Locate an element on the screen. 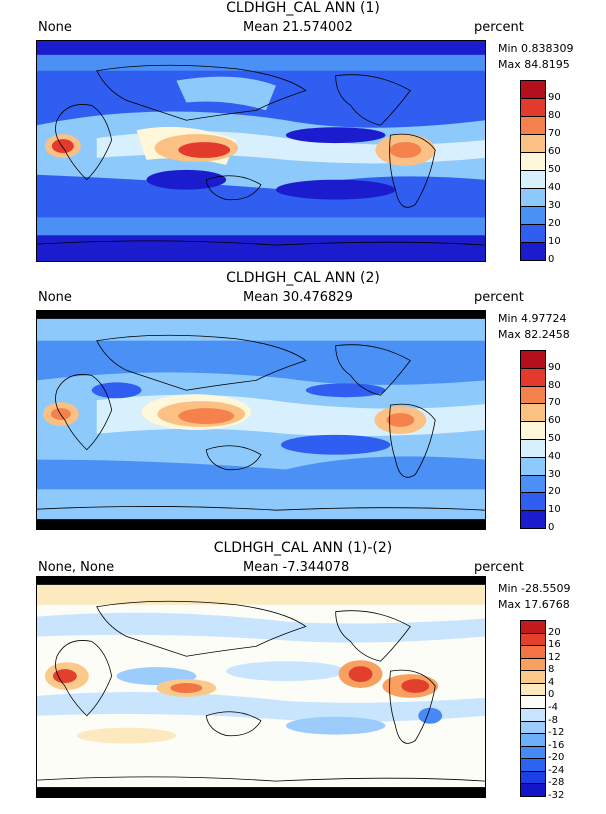 This screenshot has width=606, height=814. max-label: Max 17.6768 is located at coordinates (534, 604).